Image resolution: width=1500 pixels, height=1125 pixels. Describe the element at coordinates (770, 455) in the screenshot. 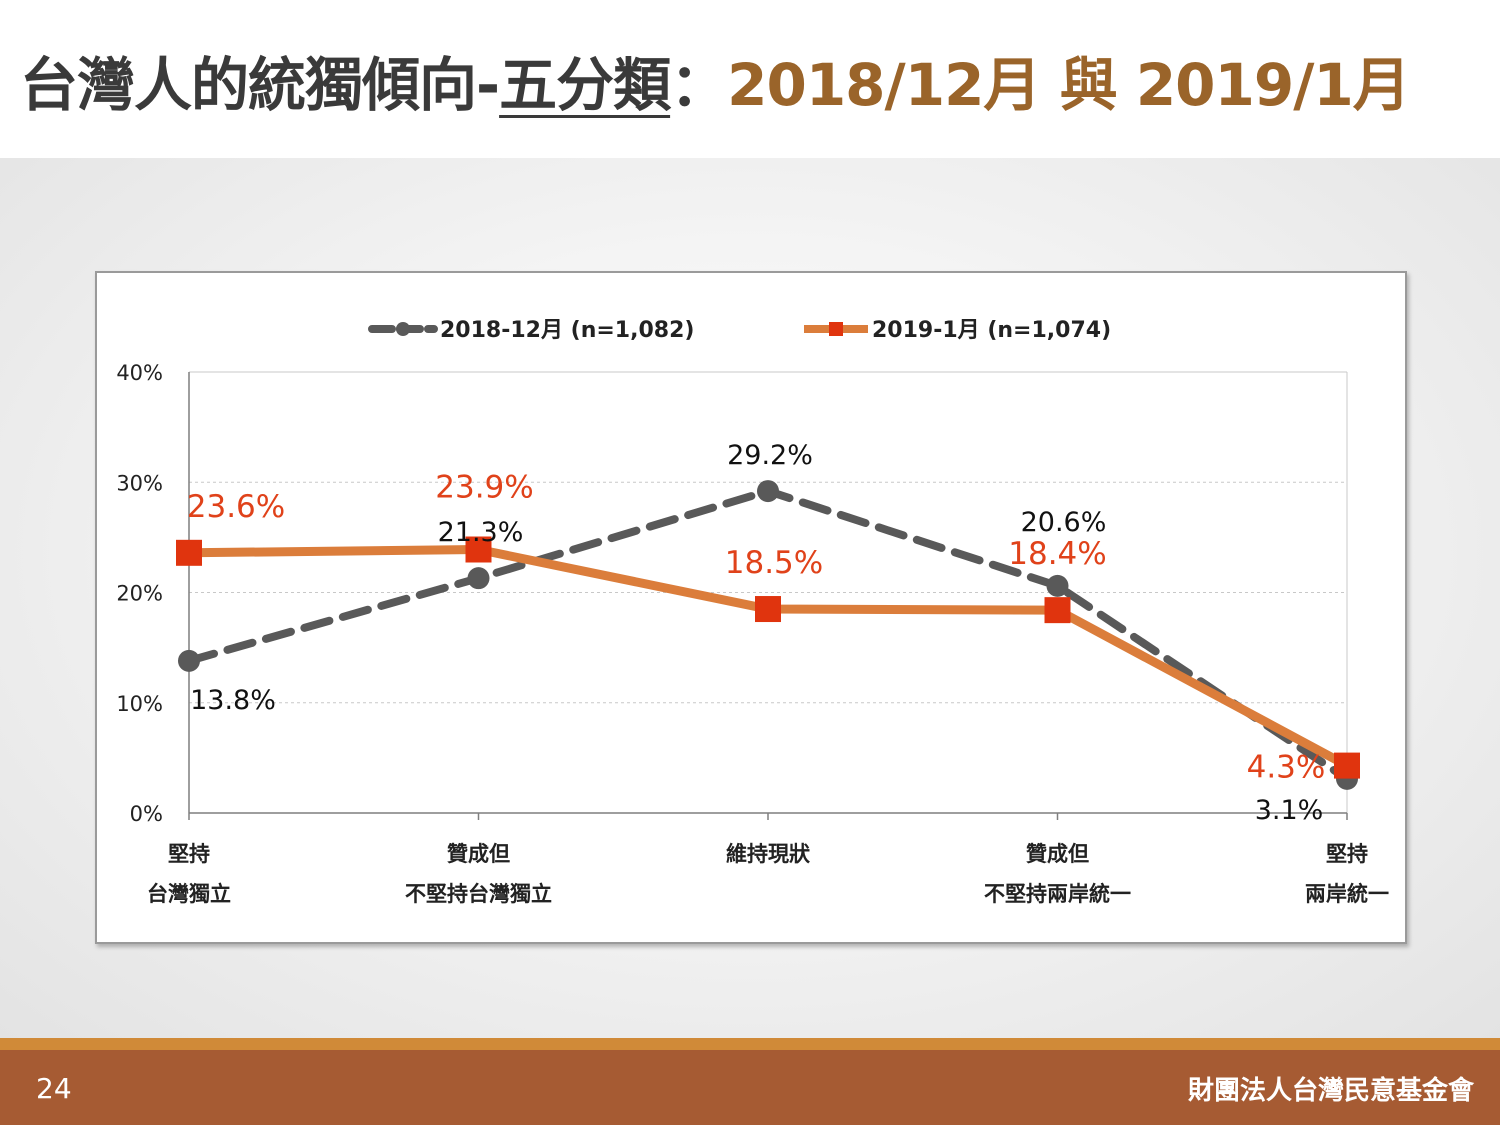

I see `series-2018-12-data-label: 29.2%` at that location.